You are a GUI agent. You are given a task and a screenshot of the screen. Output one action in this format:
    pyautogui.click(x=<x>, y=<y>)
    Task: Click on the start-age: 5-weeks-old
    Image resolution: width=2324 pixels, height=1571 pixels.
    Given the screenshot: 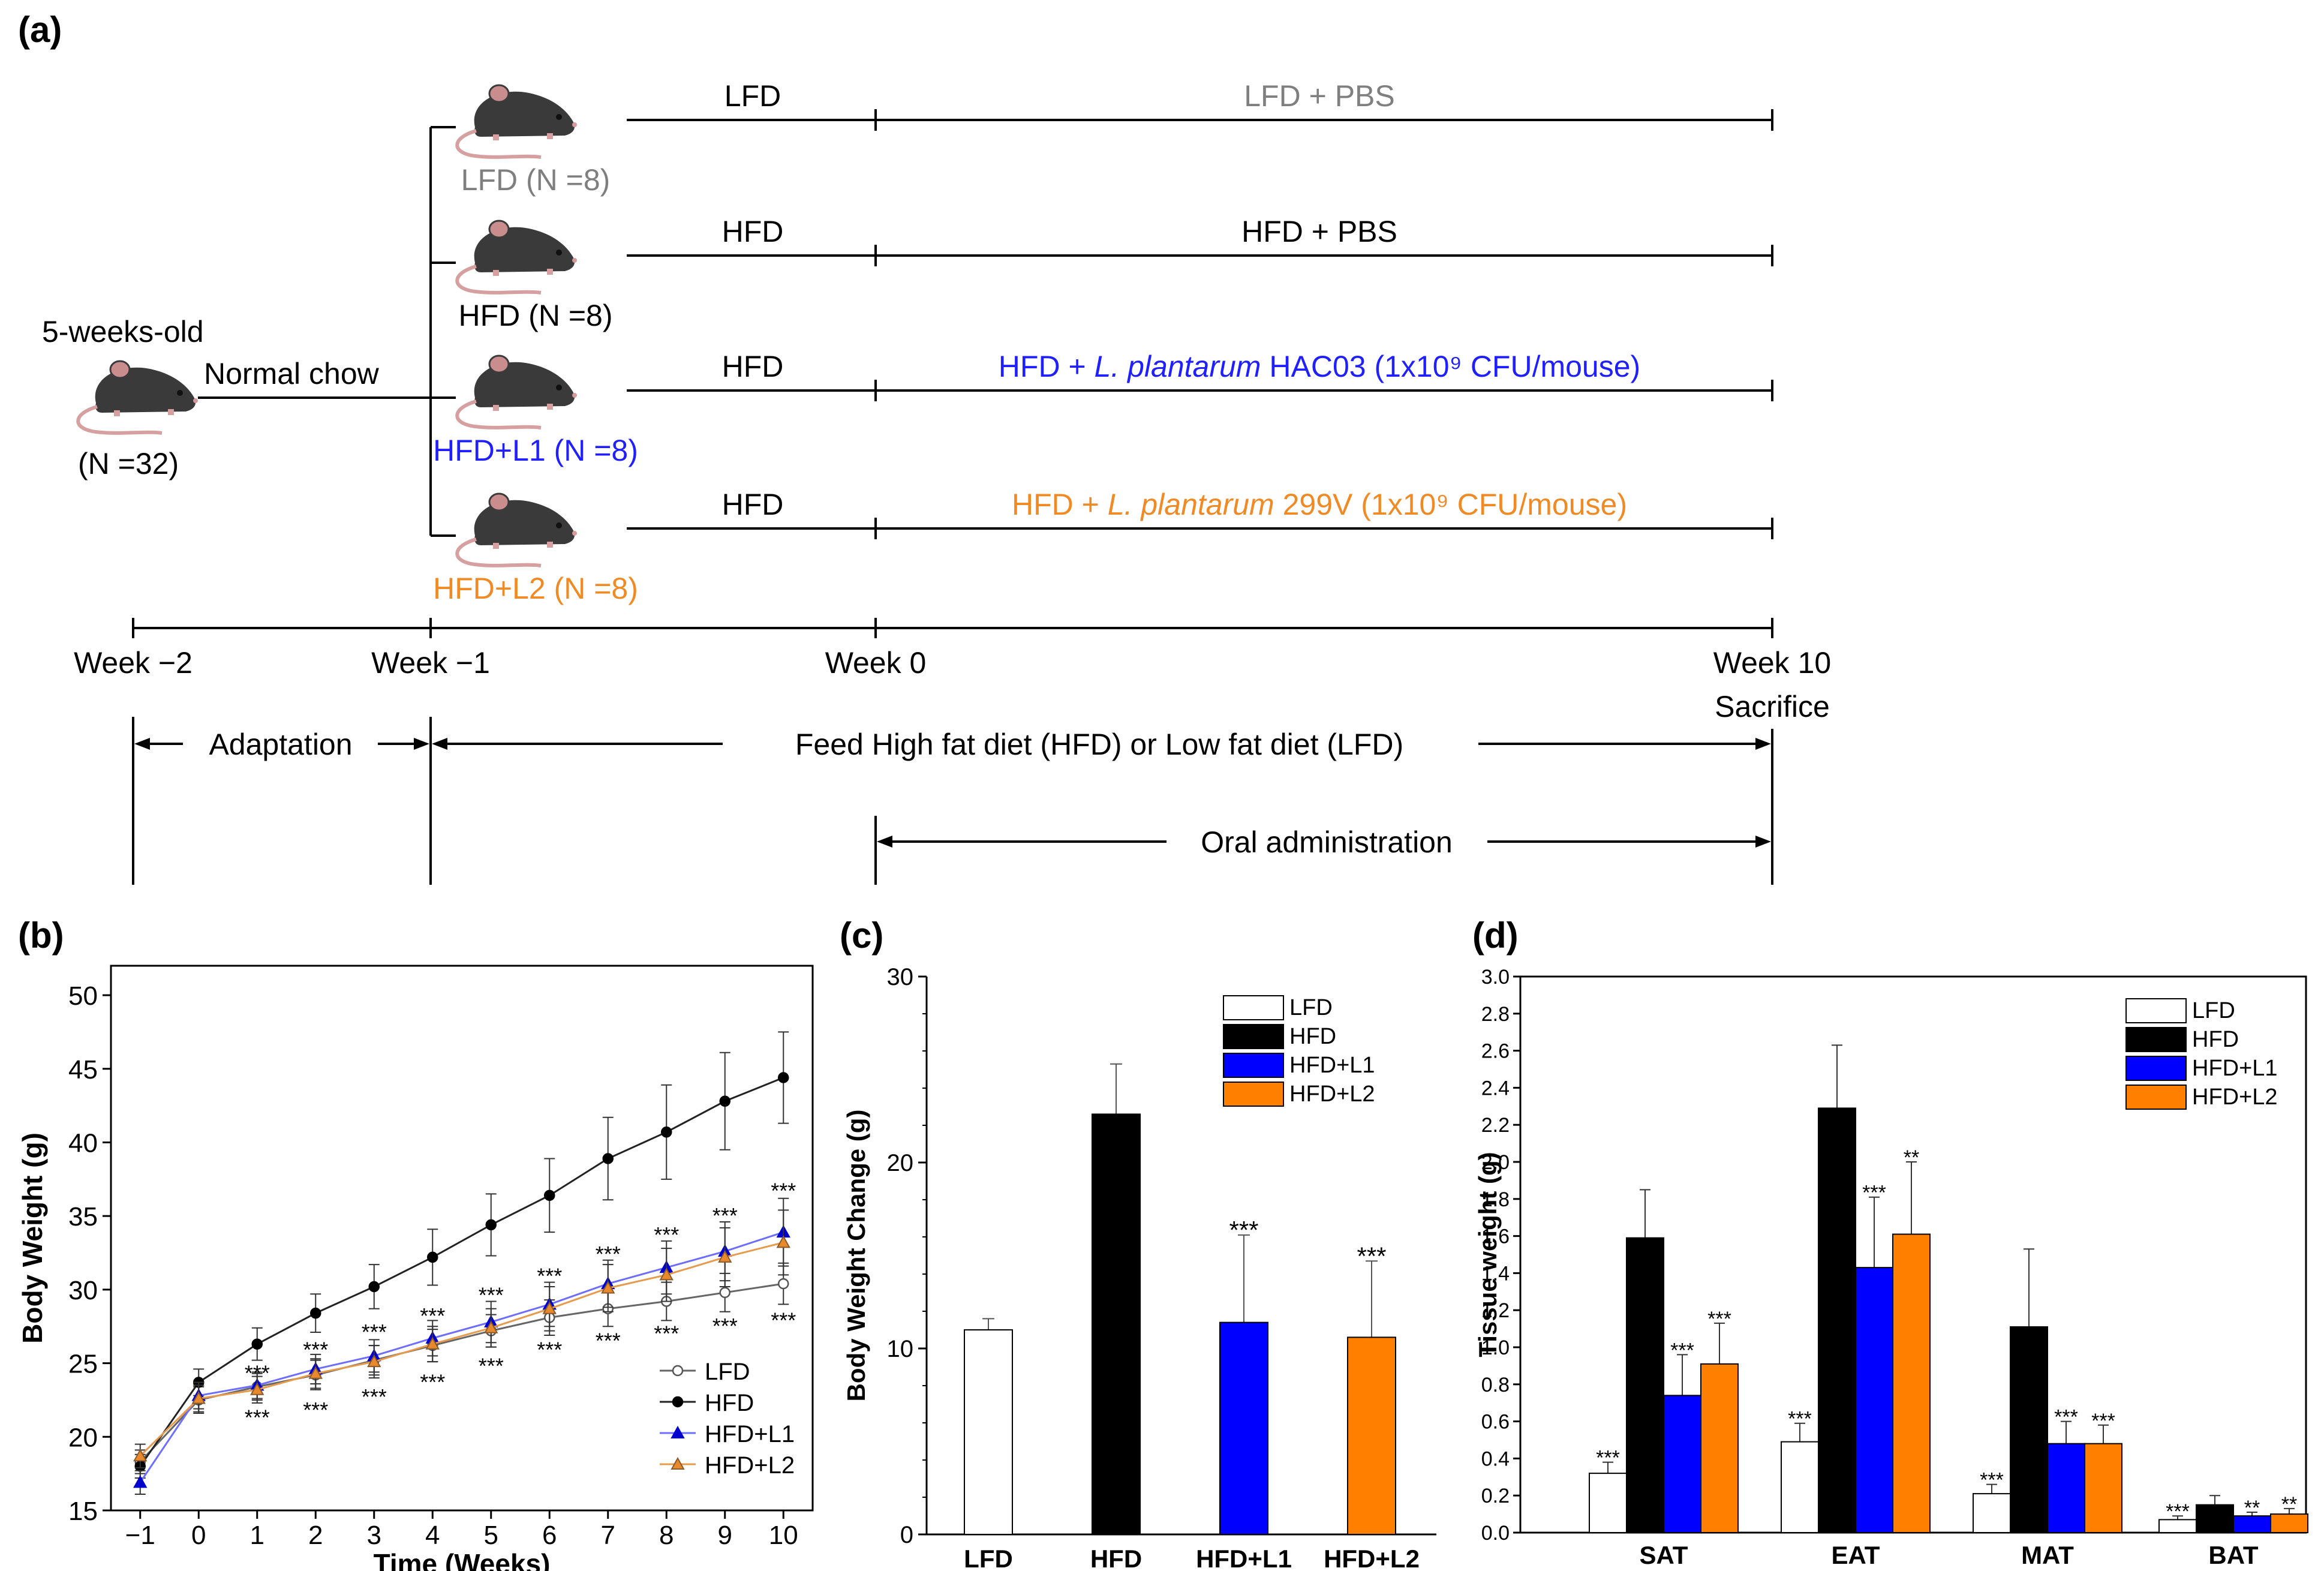 What is the action you would take?
    pyautogui.click(x=123, y=332)
    